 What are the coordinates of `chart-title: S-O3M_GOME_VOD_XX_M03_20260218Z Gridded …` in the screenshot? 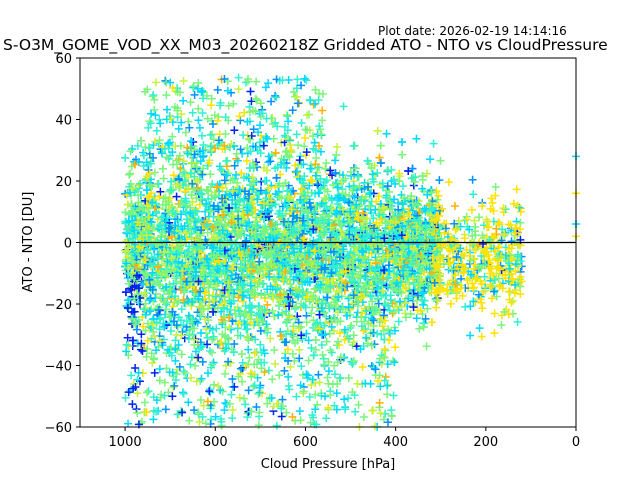 It's located at (305, 45).